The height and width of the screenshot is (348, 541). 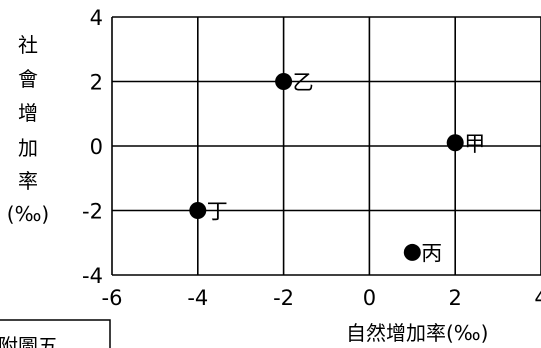 What do you see at coordinates (283, 298) in the screenshot?
I see `x-tick-label: -2` at bounding box center [283, 298].